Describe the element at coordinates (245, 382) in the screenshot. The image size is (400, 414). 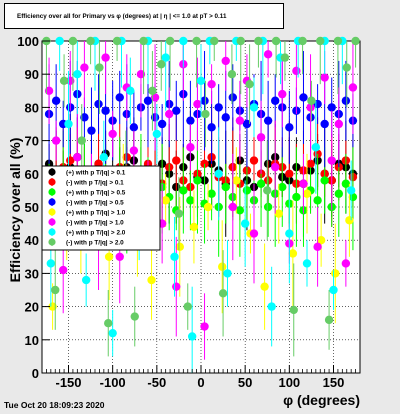
I see `x-tick-label: 50` at that location.